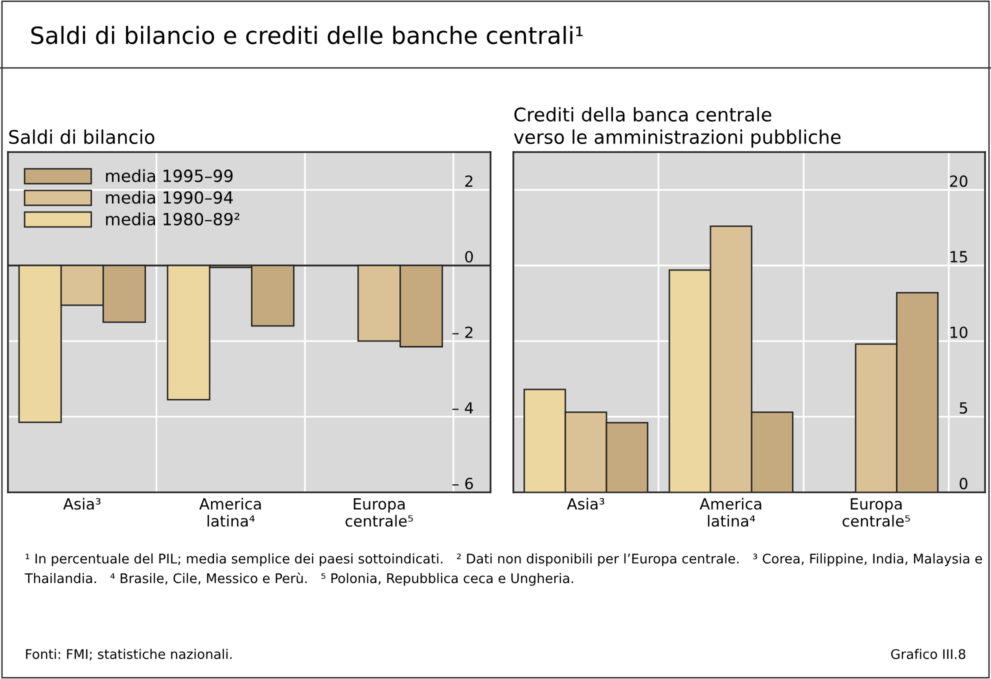 The image size is (991, 679). Describe the element at coordinates (81, 137) in the screenshot. I see `chart-subtitle: Saldi di bilancio` at that location.